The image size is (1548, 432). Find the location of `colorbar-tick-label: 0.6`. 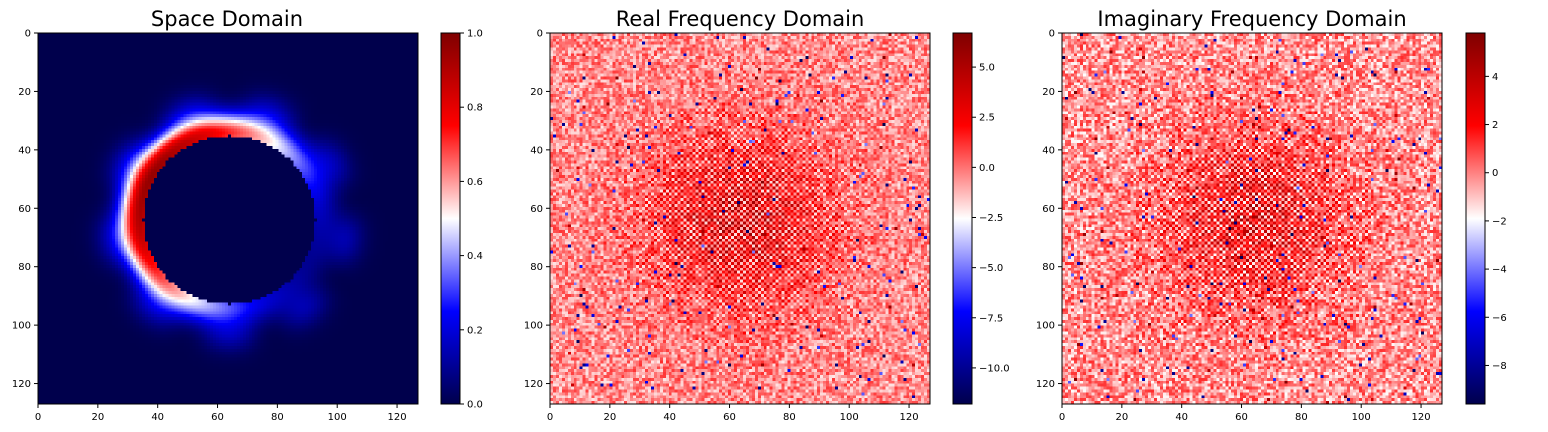

colorbar-tick-label: 0.6 is located at coordinates (475, 182).